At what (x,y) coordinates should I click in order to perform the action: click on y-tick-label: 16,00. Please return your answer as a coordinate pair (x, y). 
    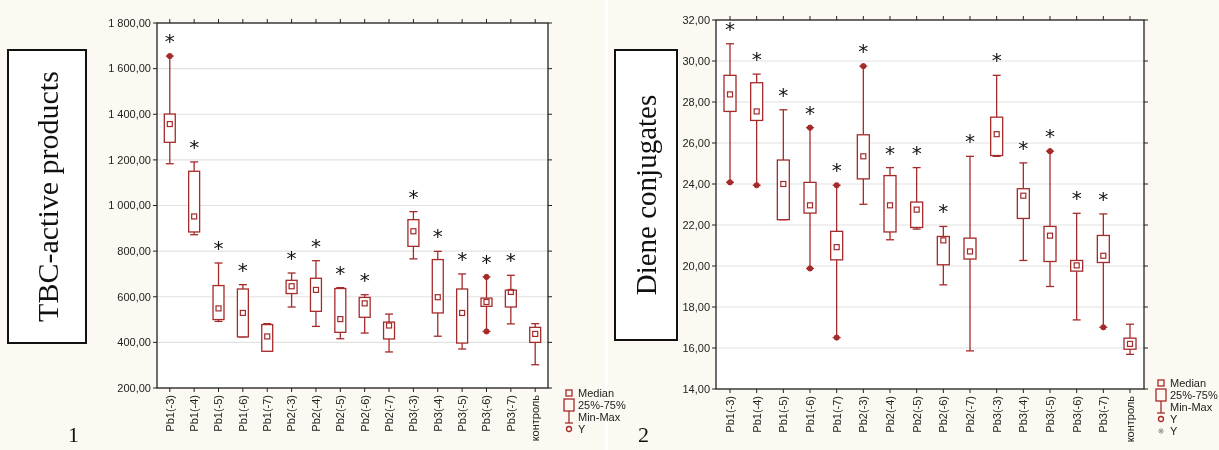
    Looking at the image, I should click on (696, 347).